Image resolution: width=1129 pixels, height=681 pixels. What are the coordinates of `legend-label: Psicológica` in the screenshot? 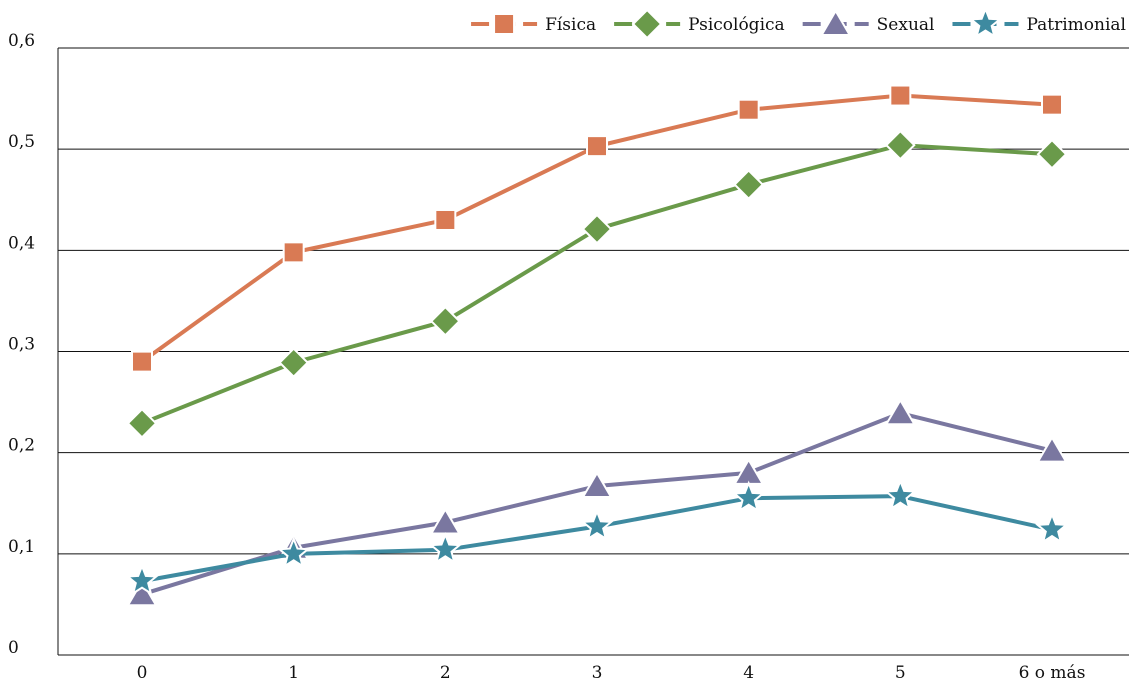 It's located at (736, 25).